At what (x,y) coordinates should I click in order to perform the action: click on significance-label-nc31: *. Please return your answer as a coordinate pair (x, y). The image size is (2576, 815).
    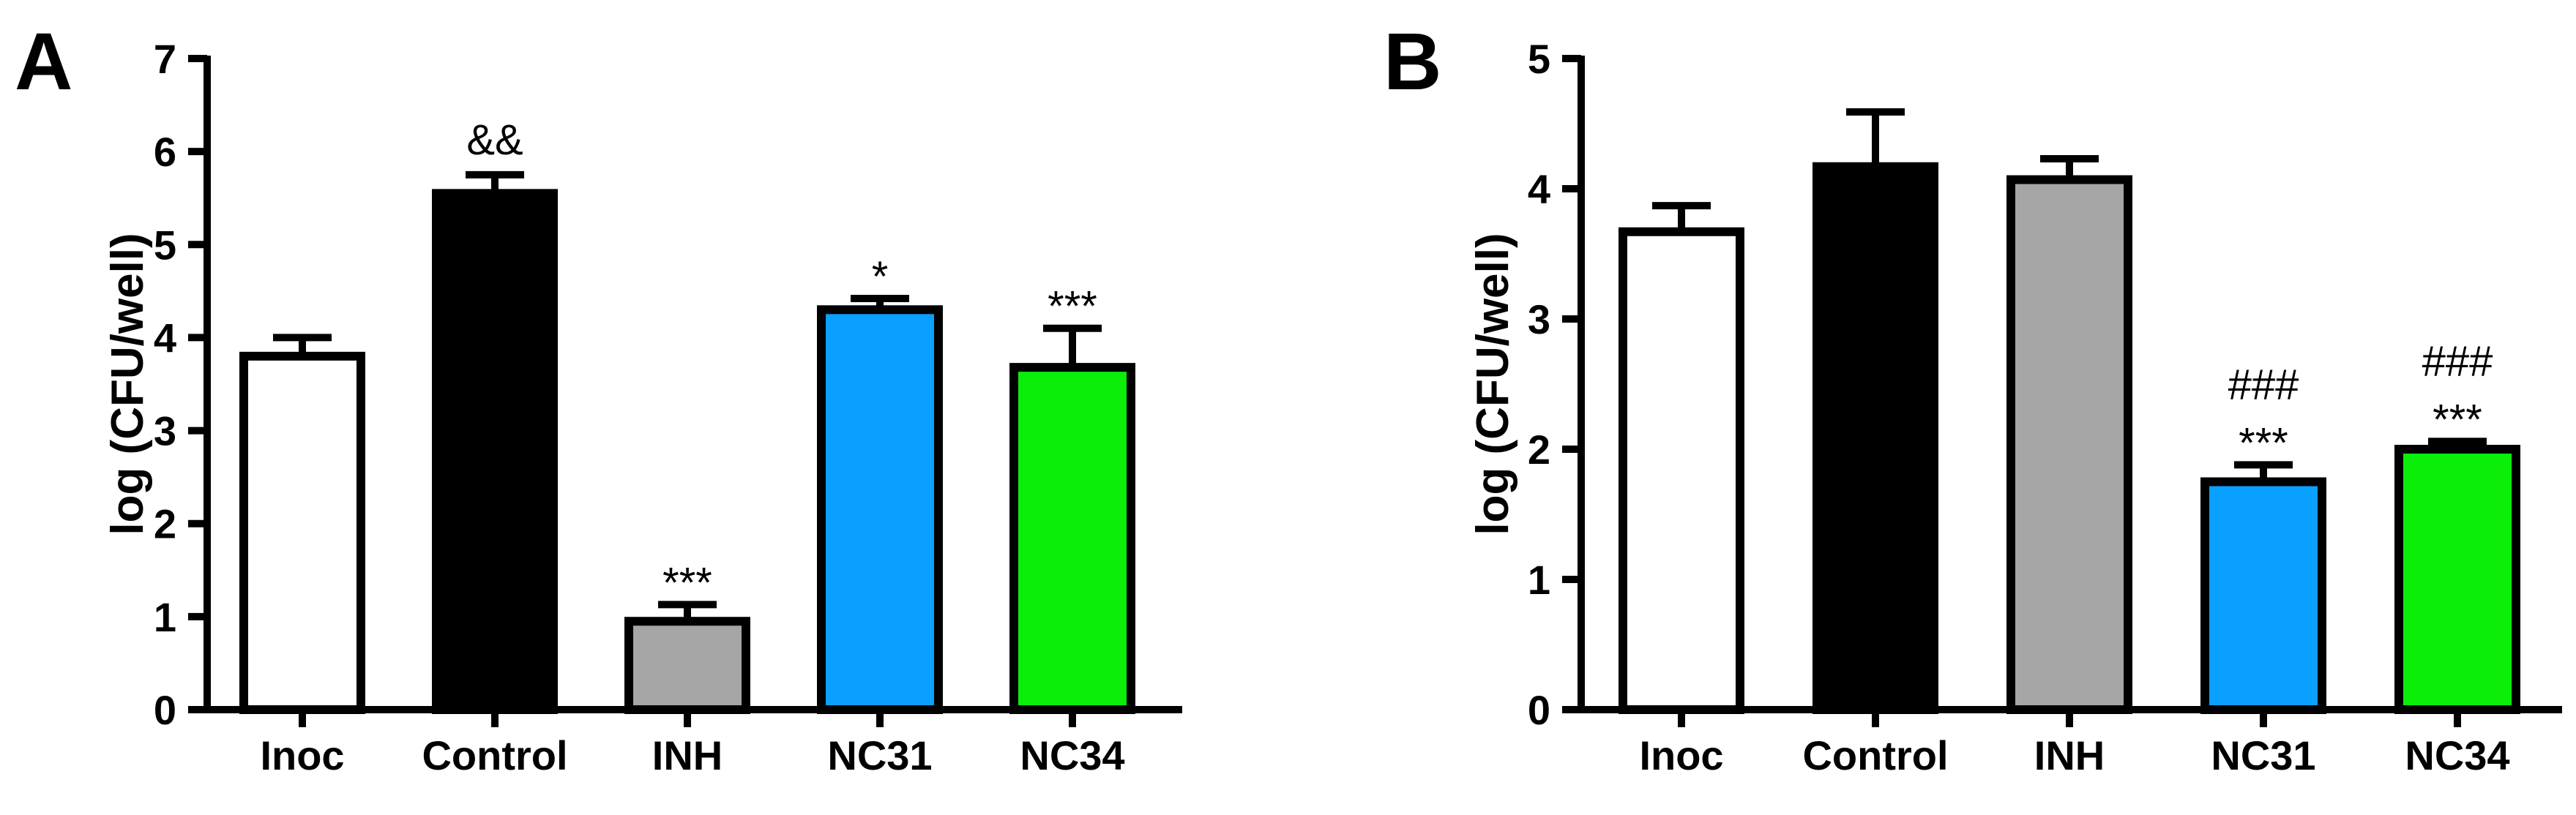
    Looking at the image, I should click on (880, 277).